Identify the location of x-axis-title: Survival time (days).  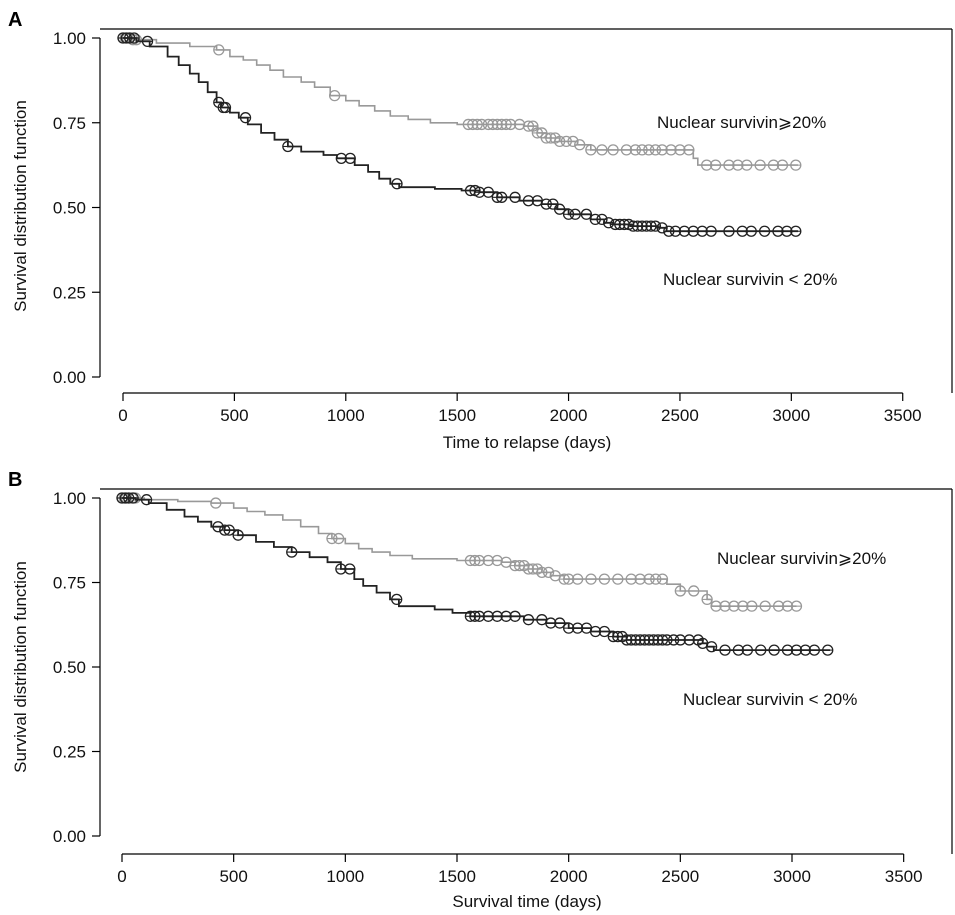
(526, 901).